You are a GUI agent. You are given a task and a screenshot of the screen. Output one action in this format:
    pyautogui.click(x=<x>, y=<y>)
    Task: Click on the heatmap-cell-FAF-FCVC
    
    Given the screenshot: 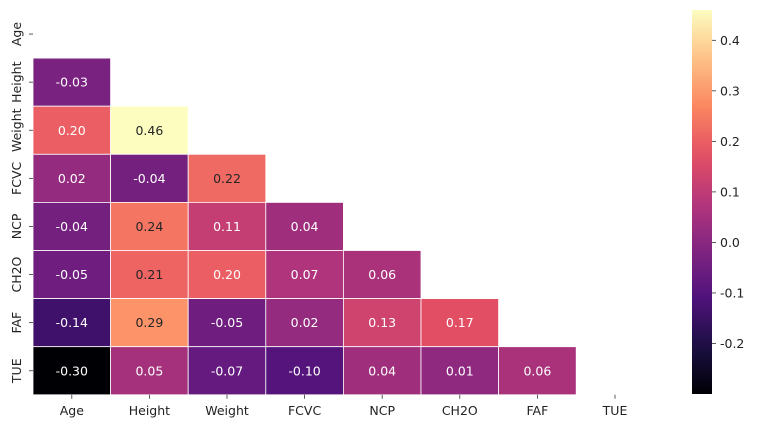 What is the action you would take?
    pyautogui.click(x=304, y=323)
    